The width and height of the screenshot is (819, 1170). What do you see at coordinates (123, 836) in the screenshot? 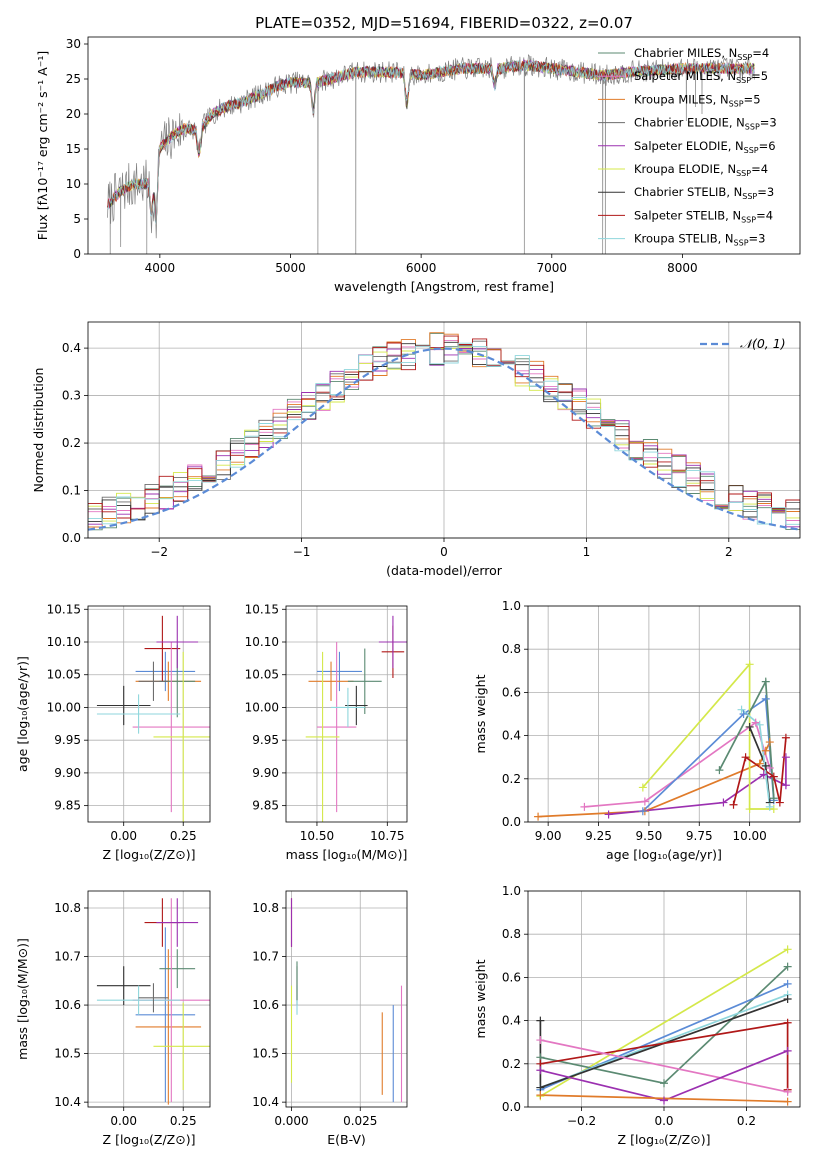
I see `x-tick-label: 0.00` at bounding box center [123, 836].